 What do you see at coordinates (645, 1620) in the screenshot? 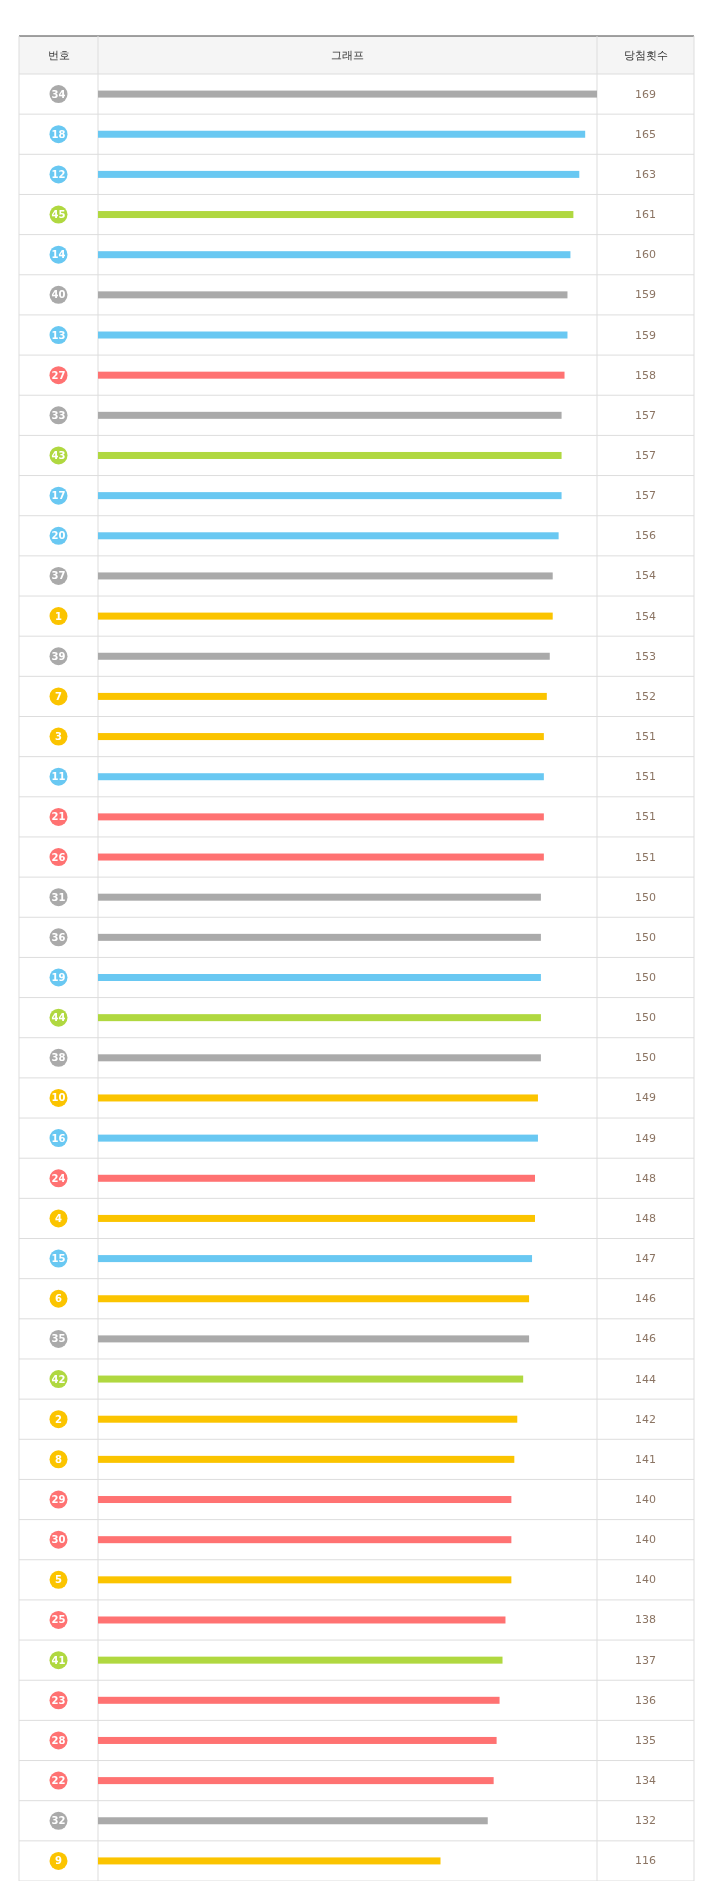
I see `data-label: 138` at bounding box center [645, 1620].